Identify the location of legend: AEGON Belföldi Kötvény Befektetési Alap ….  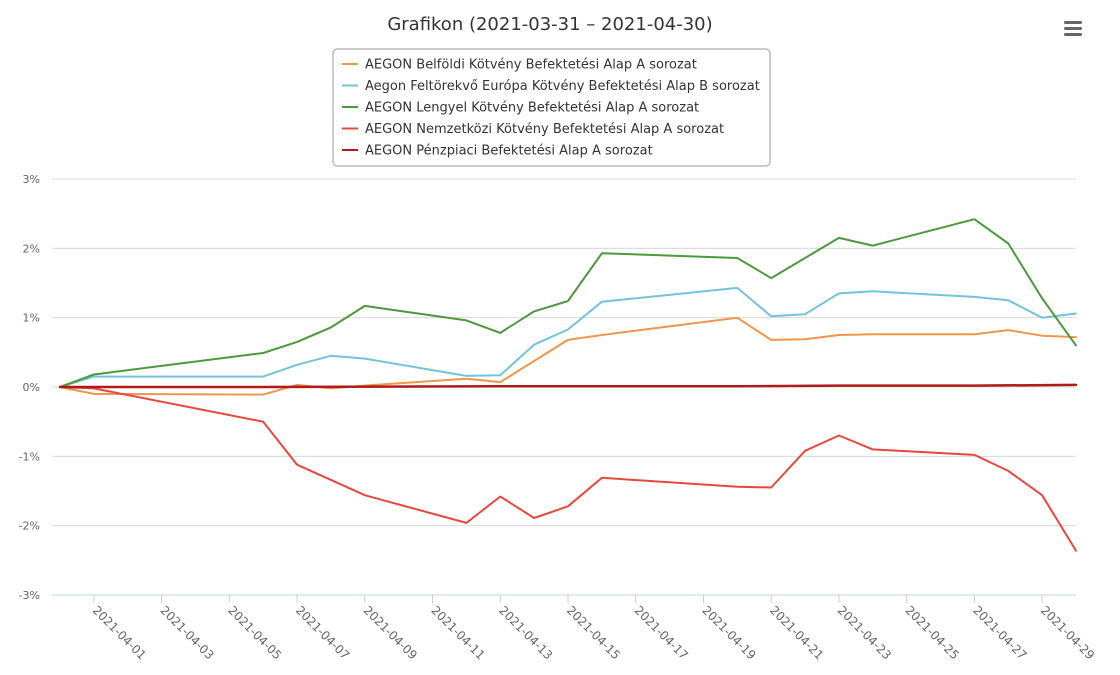
(551, 107).